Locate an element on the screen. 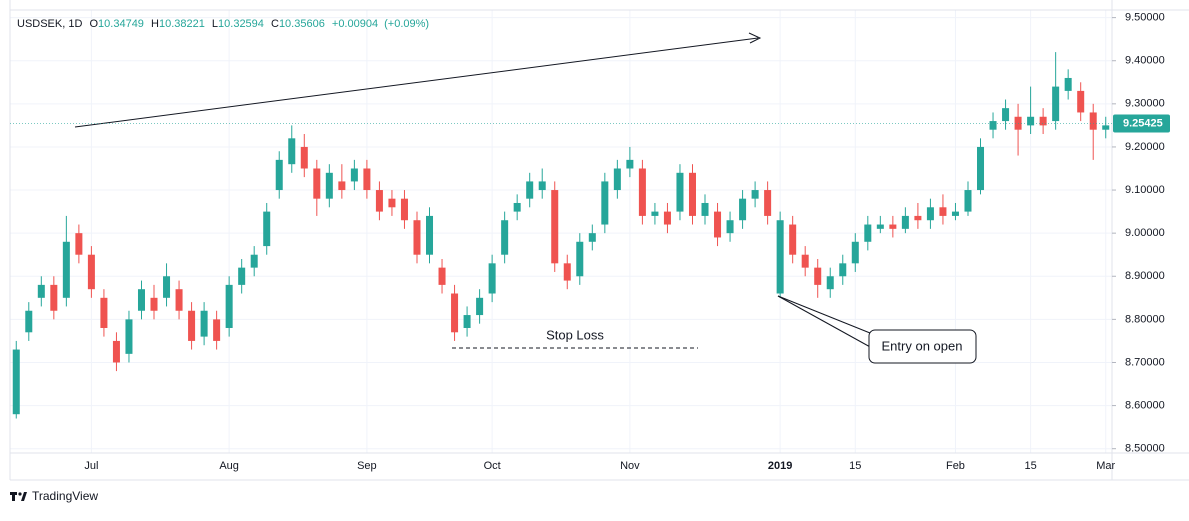 This screenshot has width=1189, height=521. x-tick-label: Feb is located at coordinates (955, 466).